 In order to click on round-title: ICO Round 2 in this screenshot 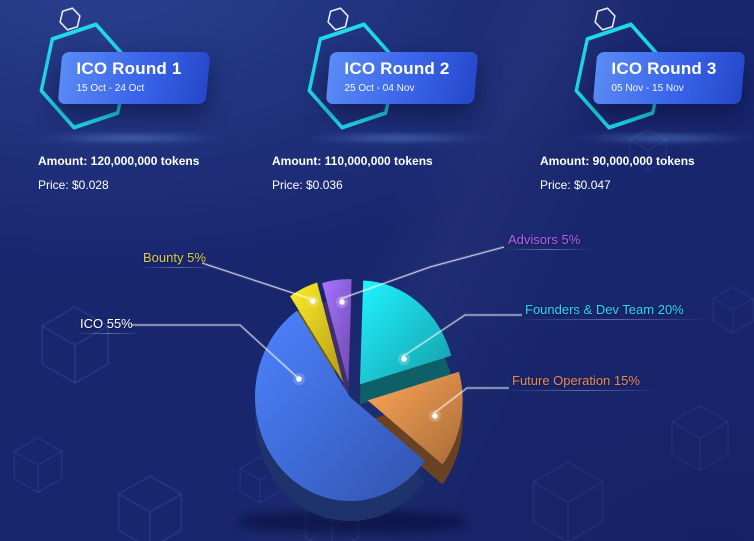, I will do `click(397, 68)`.